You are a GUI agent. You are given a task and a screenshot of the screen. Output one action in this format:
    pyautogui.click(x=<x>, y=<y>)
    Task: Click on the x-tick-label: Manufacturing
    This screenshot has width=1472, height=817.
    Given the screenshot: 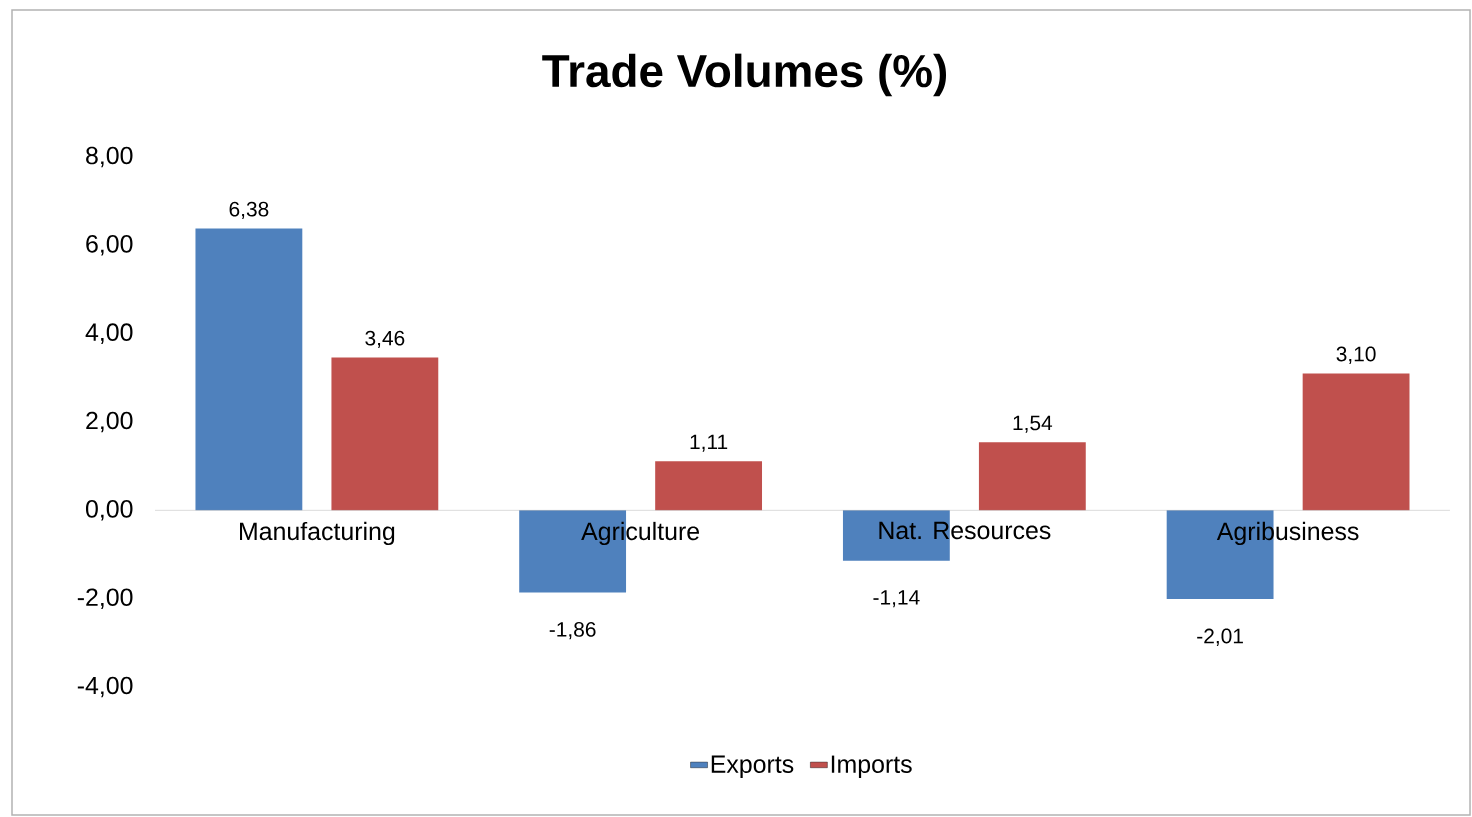 What is the action you would take?
    pyautogui.click(x=317, y=533)
    